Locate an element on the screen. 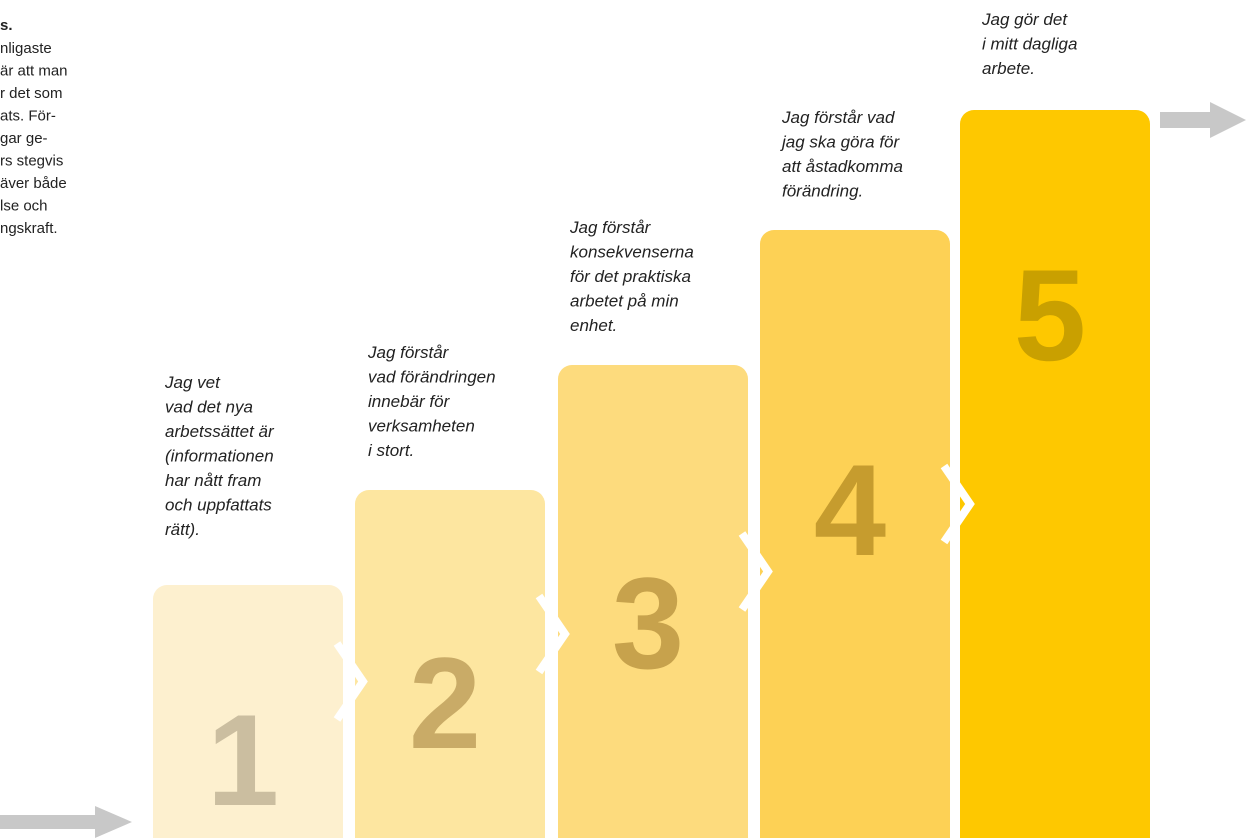 This screenshot has height=838, width=1254. step-caption: Jag vet is located at coordinates (192, 382).